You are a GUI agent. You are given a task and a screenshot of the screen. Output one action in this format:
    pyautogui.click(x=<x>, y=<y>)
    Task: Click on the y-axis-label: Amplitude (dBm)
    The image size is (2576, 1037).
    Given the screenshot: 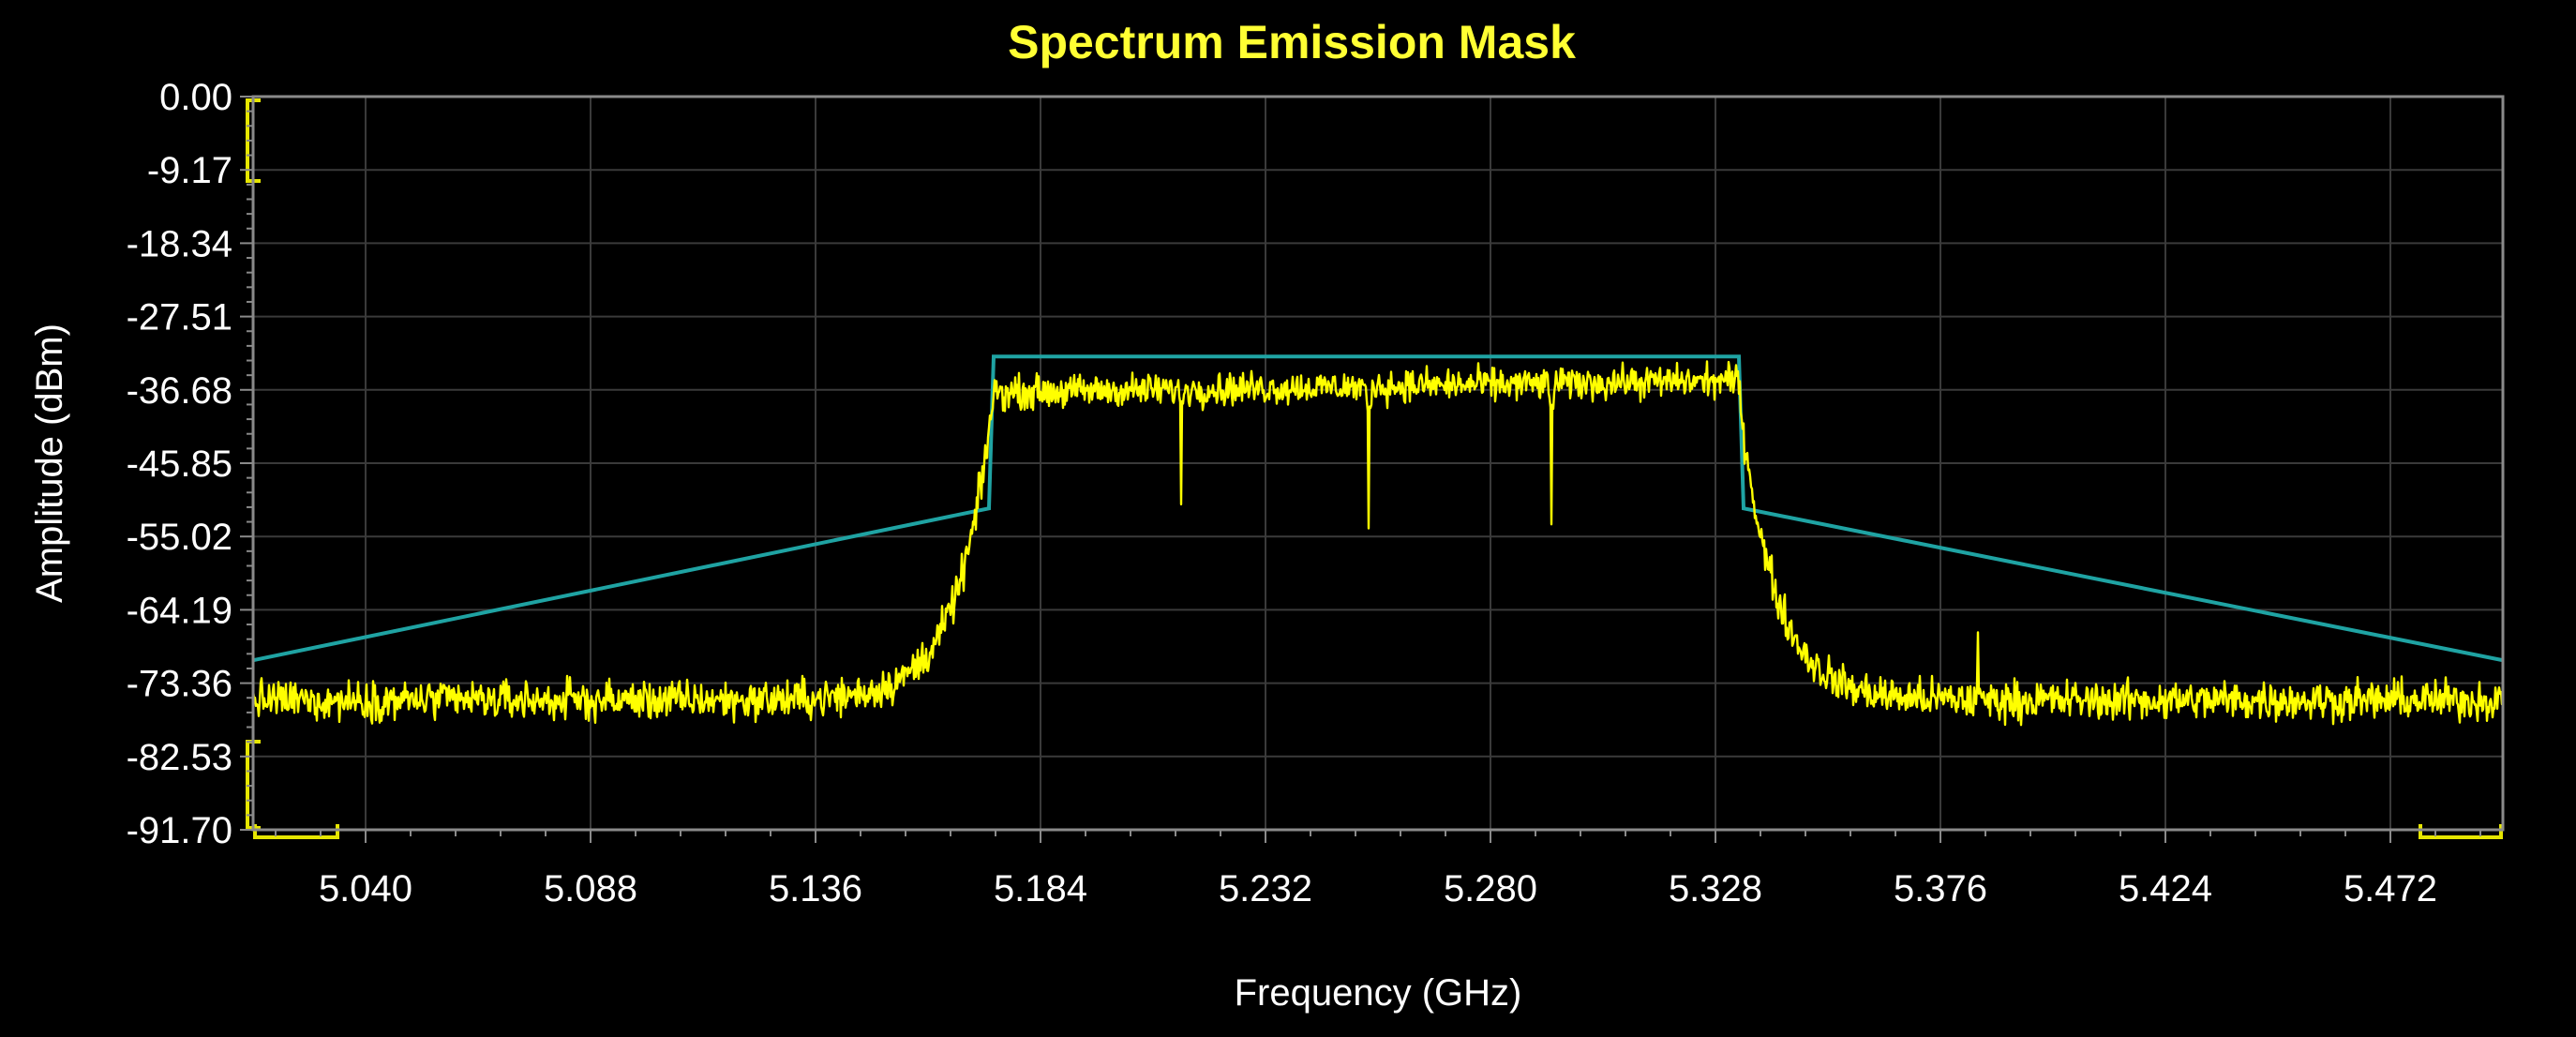 What is the action you would take?
    pyautogui.click(x=49, y=463)
    